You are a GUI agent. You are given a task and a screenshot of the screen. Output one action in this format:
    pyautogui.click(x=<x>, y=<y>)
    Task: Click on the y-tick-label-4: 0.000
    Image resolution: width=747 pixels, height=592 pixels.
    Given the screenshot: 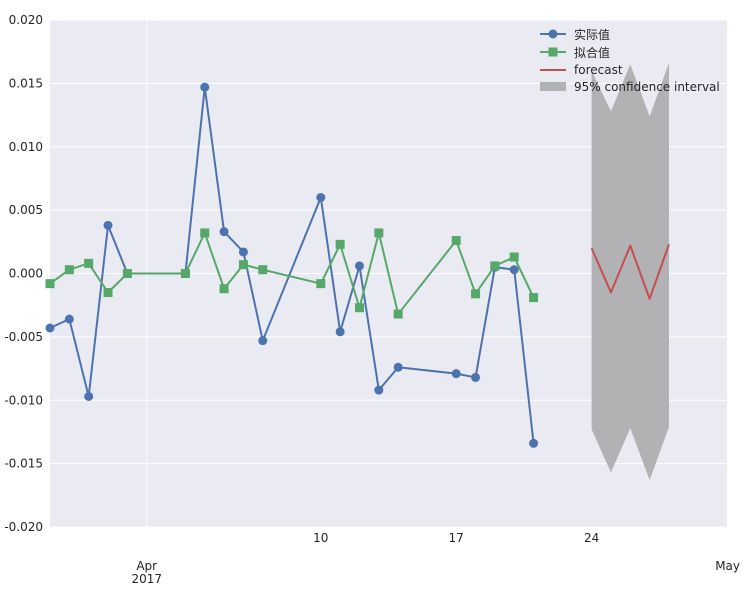 What is the action you would take?
    pyautogui.click(x=26, y=274)
    